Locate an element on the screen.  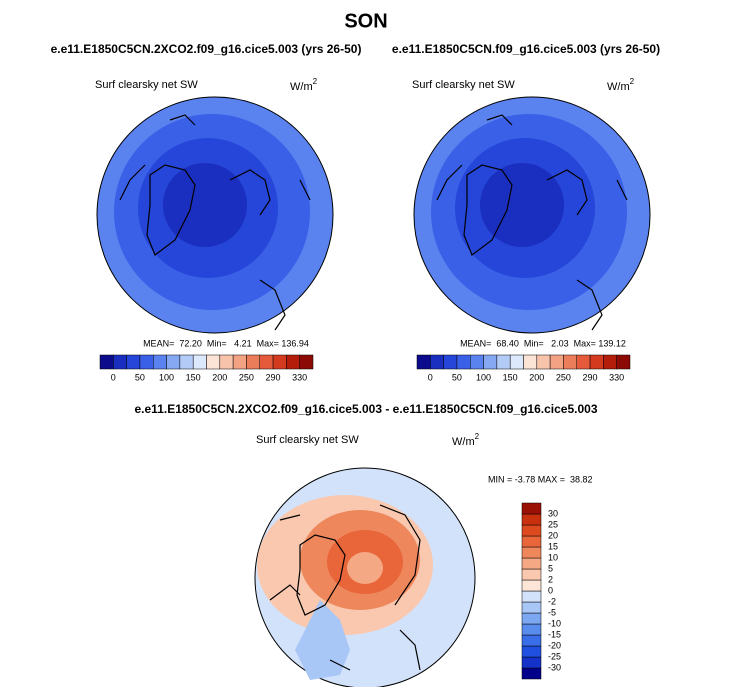
colorbar-label: -25 is located at coordinates (554, 656).